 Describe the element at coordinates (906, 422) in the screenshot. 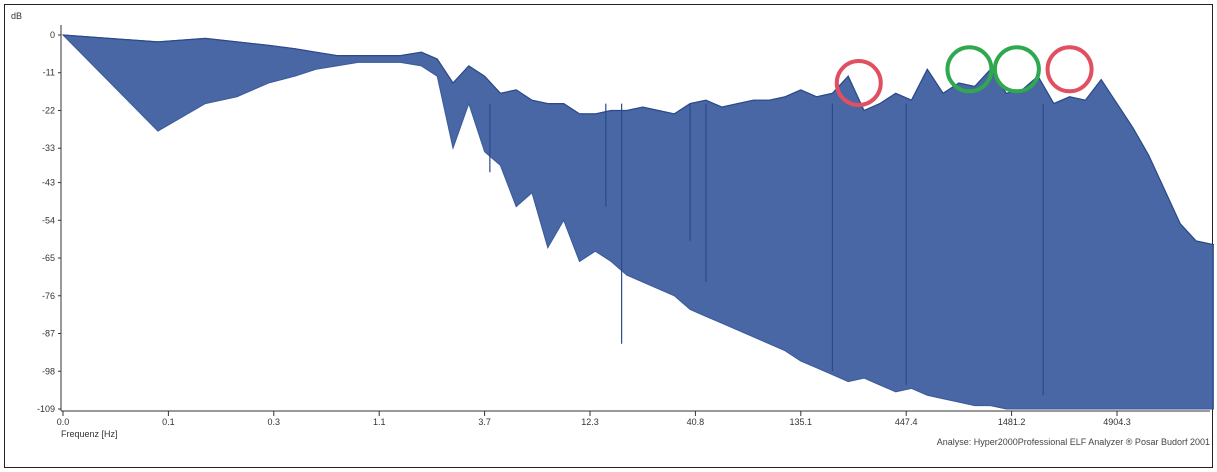

I see `x-tick-label: 447.4` at that location.